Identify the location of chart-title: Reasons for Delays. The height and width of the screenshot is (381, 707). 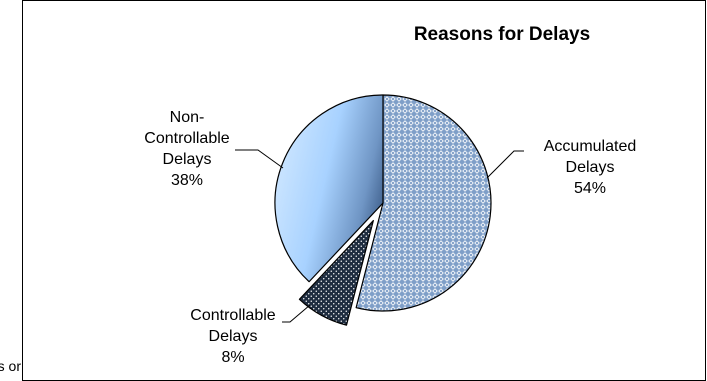
(502, 34).